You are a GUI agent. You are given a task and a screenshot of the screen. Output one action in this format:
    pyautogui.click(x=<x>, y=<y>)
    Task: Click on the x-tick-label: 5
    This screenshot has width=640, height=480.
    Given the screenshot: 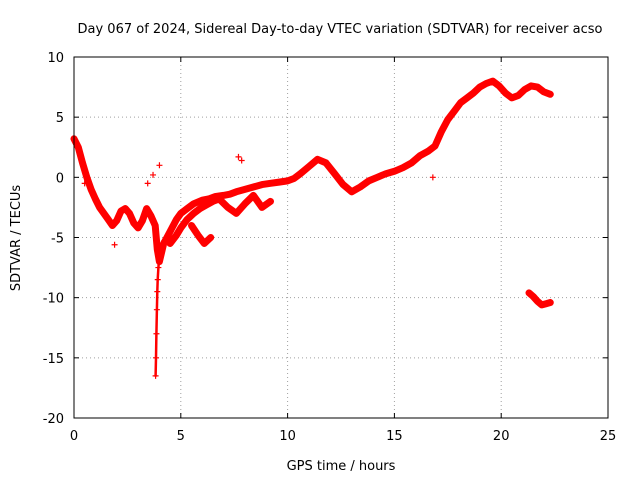 What is the action you would take?
    pyautogui.click(x=181, y=436)
    